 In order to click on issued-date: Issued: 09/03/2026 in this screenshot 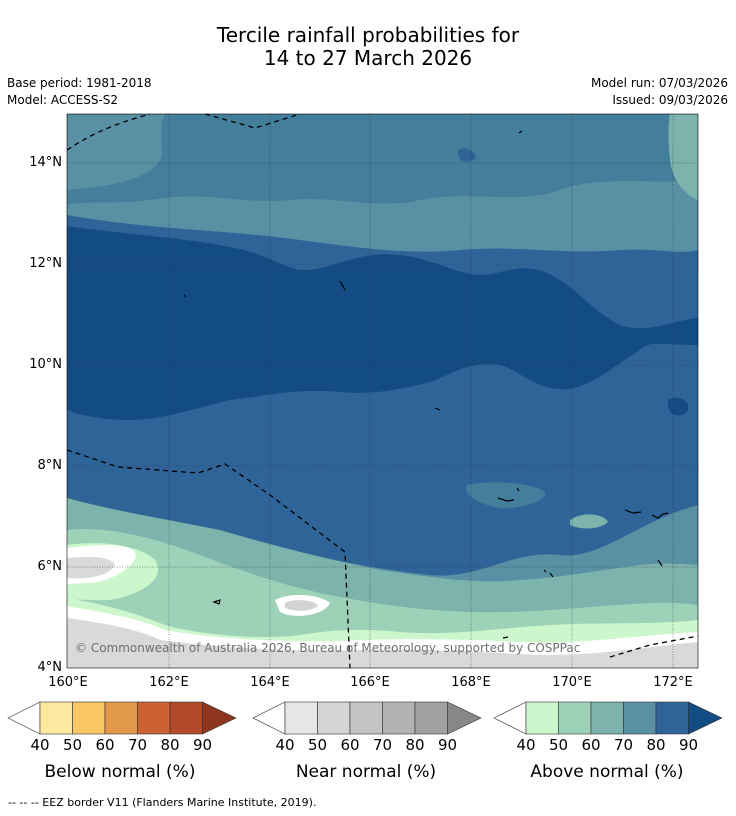, I will do `click(670, 100)`.